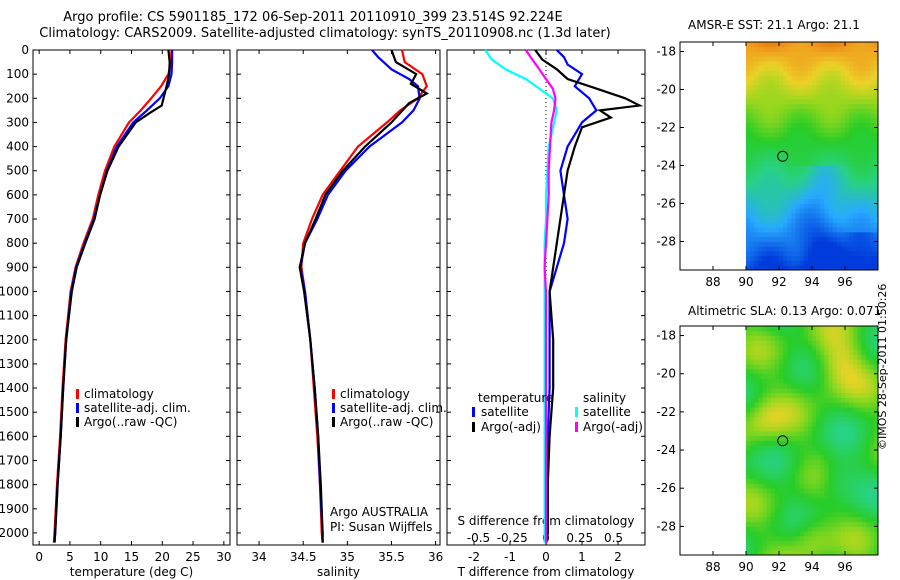 The image size is (900, 580). Describe the element at coordinates (393, 408) in the screenshot. I see `legend-label: satellite-adj. clim.` at that location.